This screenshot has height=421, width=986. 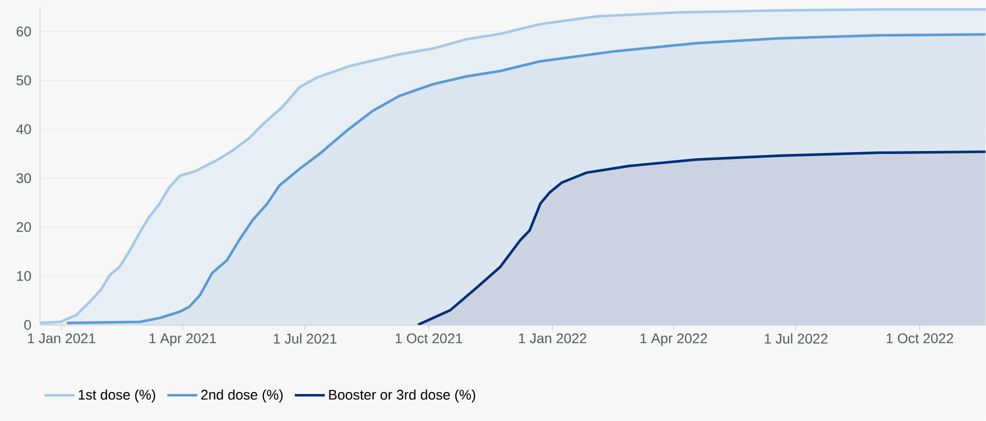 What do you see at coordinates (673, 339) in the screenshot?
I see `x-tick-label: 1 Apr 2022` at bounding box center [673, 339].